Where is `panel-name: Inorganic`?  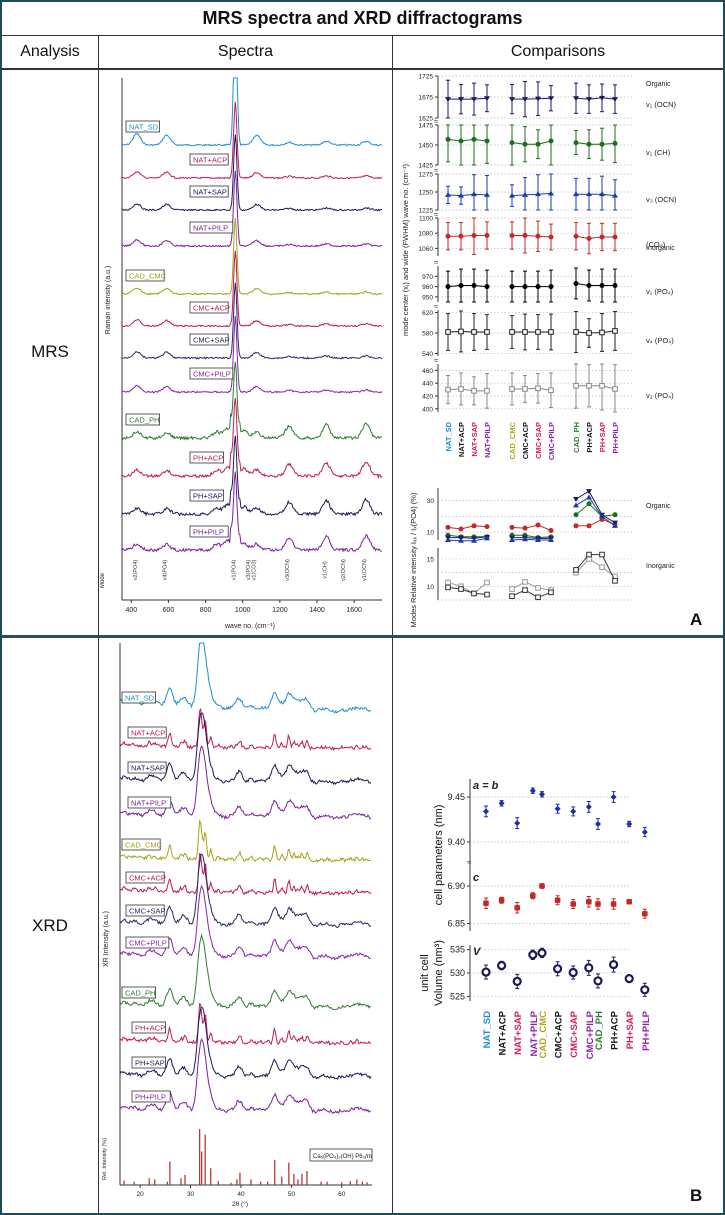
panel-name: Inorganic is located at coordinates (660, 566).